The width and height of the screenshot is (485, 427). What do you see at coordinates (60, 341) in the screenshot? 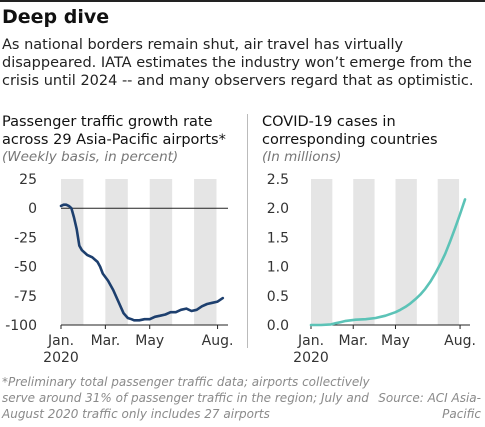
I see `left-x-tick-label: Jan.` at bounding box center [60, 341].